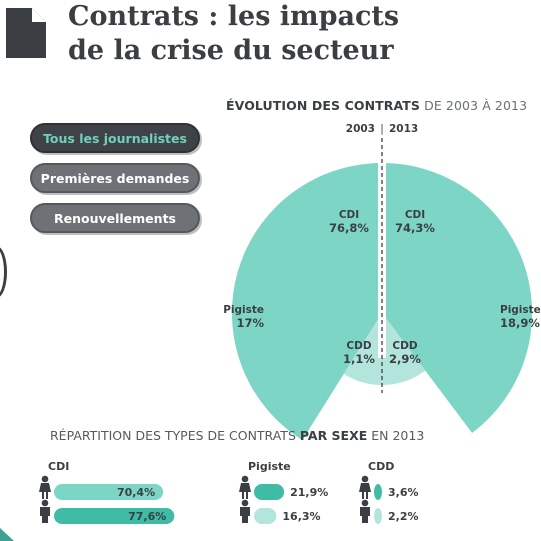 The width and height of the screenshot is (541, 541). Describe the element at coordinates (403, 492) in the screenshot. I see `bar-label-2-0: 3,6%` at that location.